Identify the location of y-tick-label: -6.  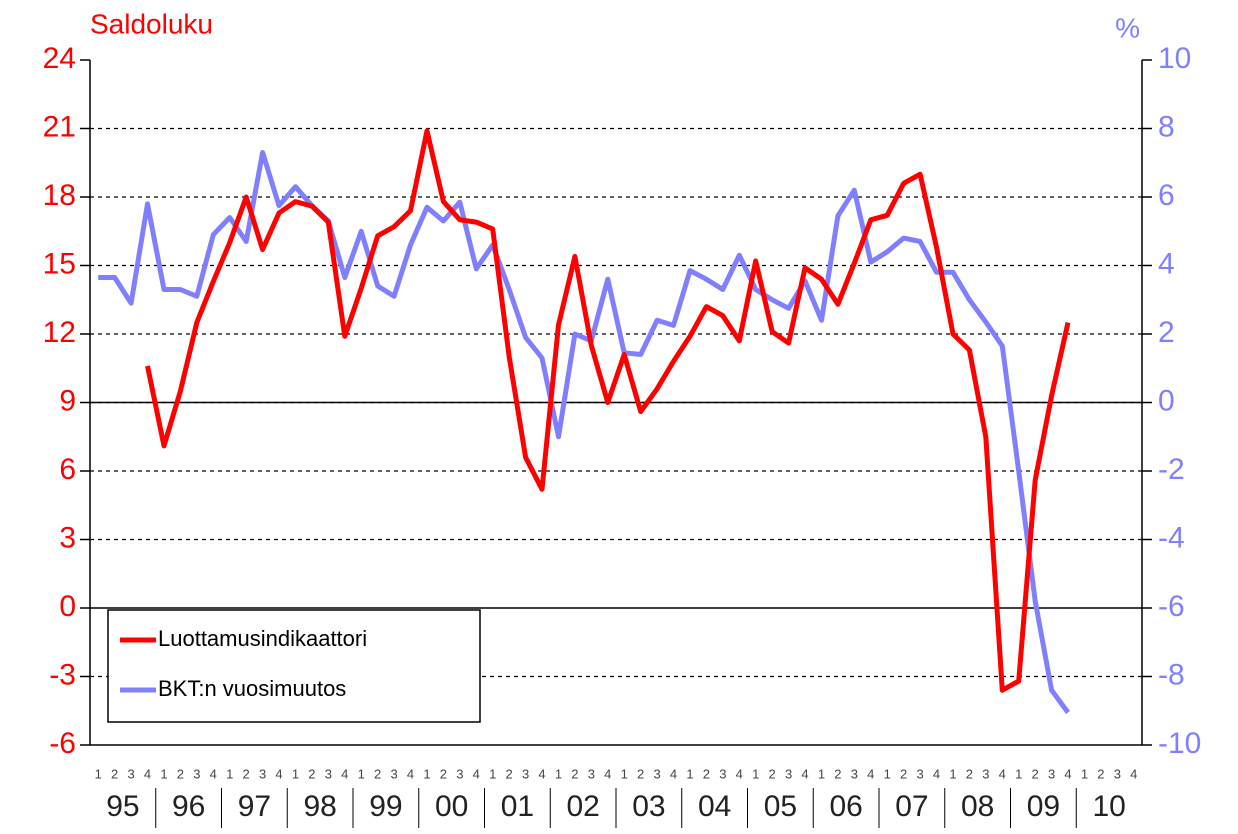
(62, 743).